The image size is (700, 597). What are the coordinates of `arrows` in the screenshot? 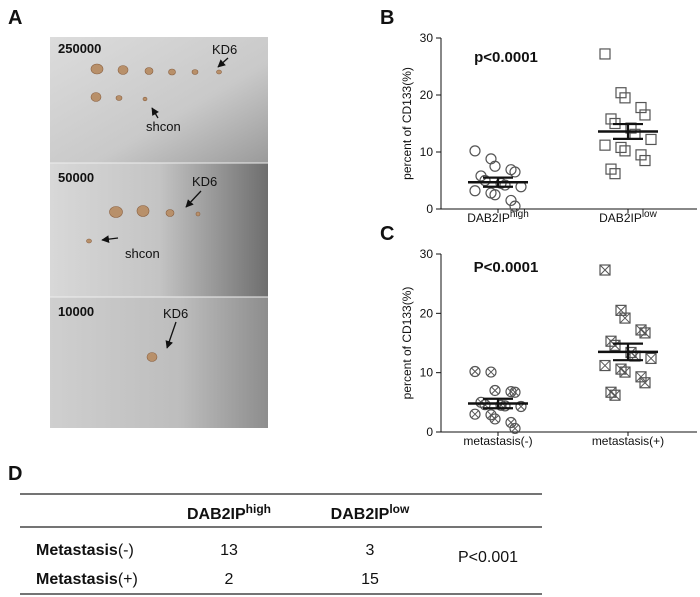 It's located at (165, 203).